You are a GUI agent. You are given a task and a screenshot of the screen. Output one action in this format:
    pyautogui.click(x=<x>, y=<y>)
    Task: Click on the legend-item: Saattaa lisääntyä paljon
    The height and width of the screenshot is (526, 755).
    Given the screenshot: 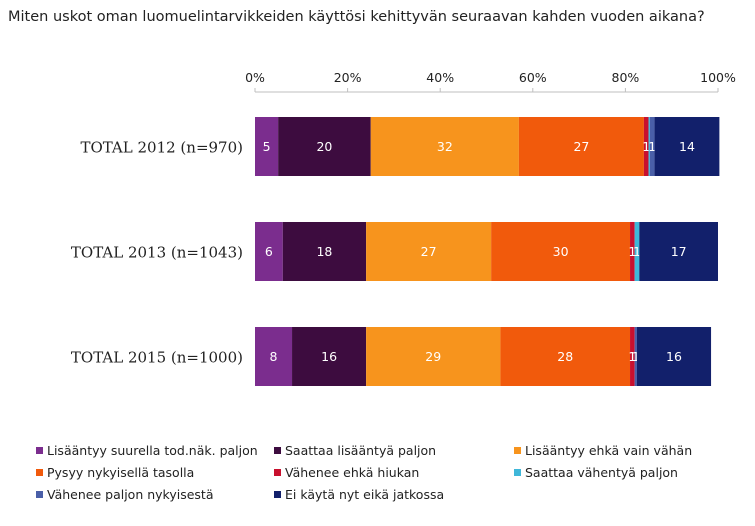 What is the action you would take?
    pyautogui.click(x=355, y=450)
    